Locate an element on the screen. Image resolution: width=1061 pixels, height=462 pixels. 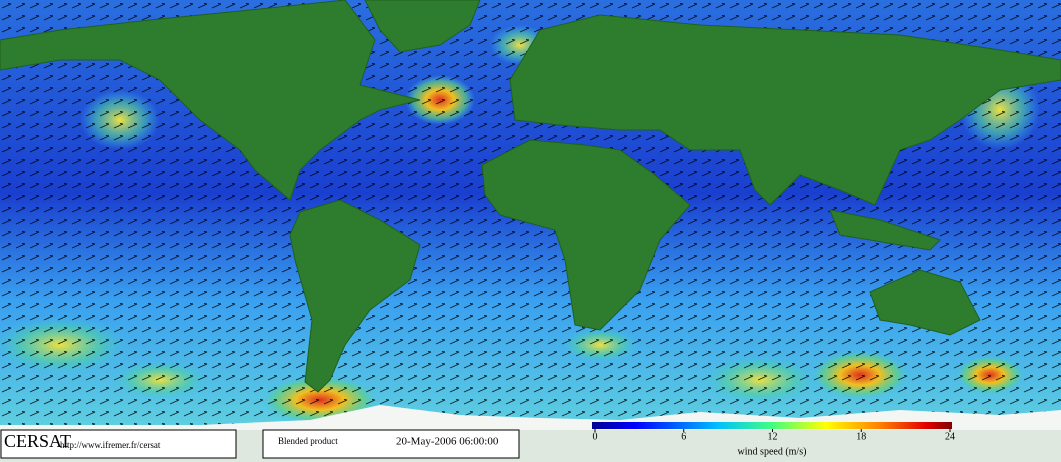
colorbar-tick-label: 6 is located at coordinates (683, 436).